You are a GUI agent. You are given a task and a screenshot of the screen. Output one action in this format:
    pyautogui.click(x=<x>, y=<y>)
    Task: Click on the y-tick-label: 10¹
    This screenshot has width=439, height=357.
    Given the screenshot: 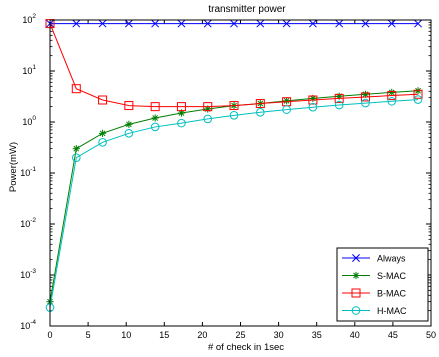 What is the action you would take?
    pyautogui.click(x=29, y=70)
    